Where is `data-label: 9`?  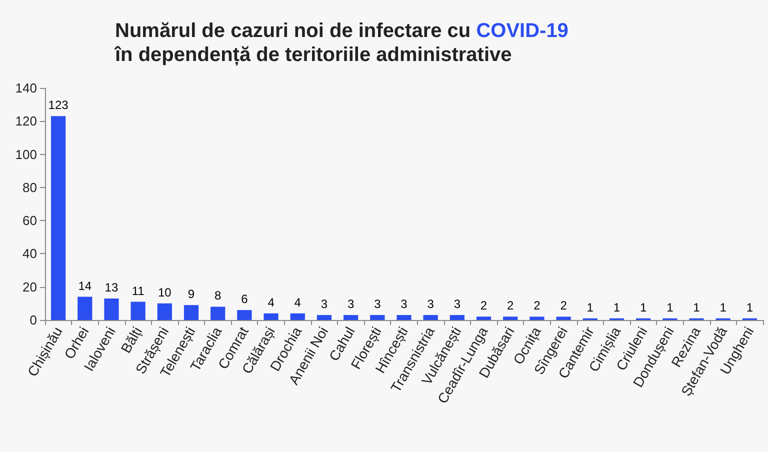
data-label: 9 is located at coordinates (191, 294).